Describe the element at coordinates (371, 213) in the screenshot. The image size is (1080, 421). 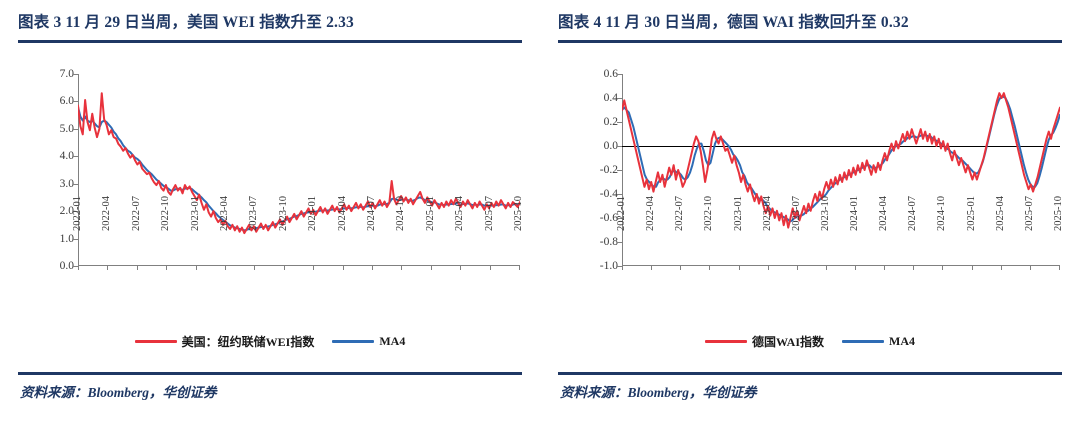
I see `x-tick-label: 2024-07` at that location.